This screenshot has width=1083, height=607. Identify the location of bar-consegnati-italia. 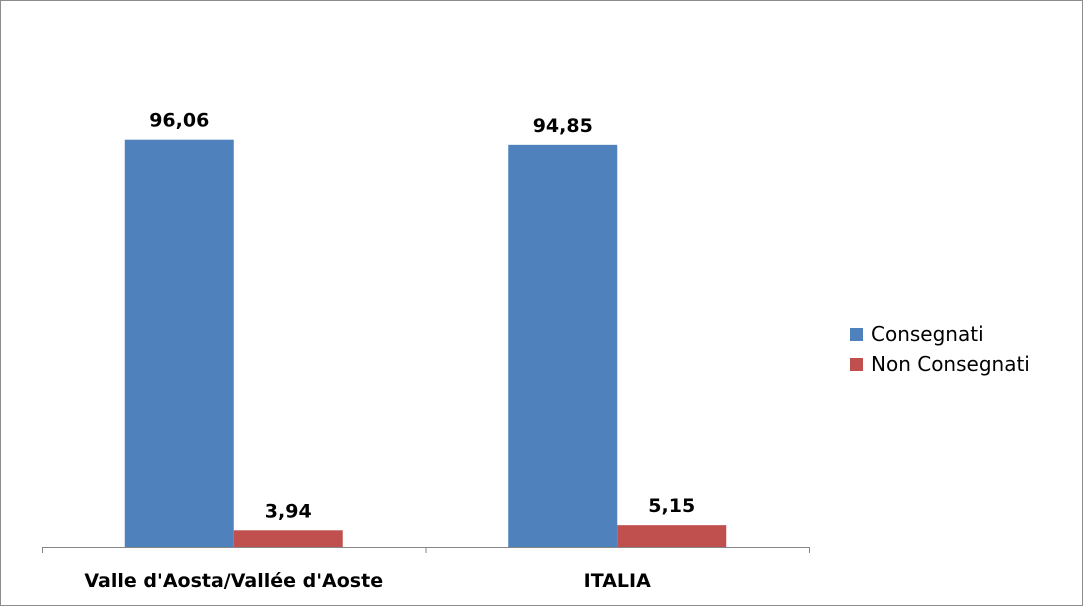
(563, 345).